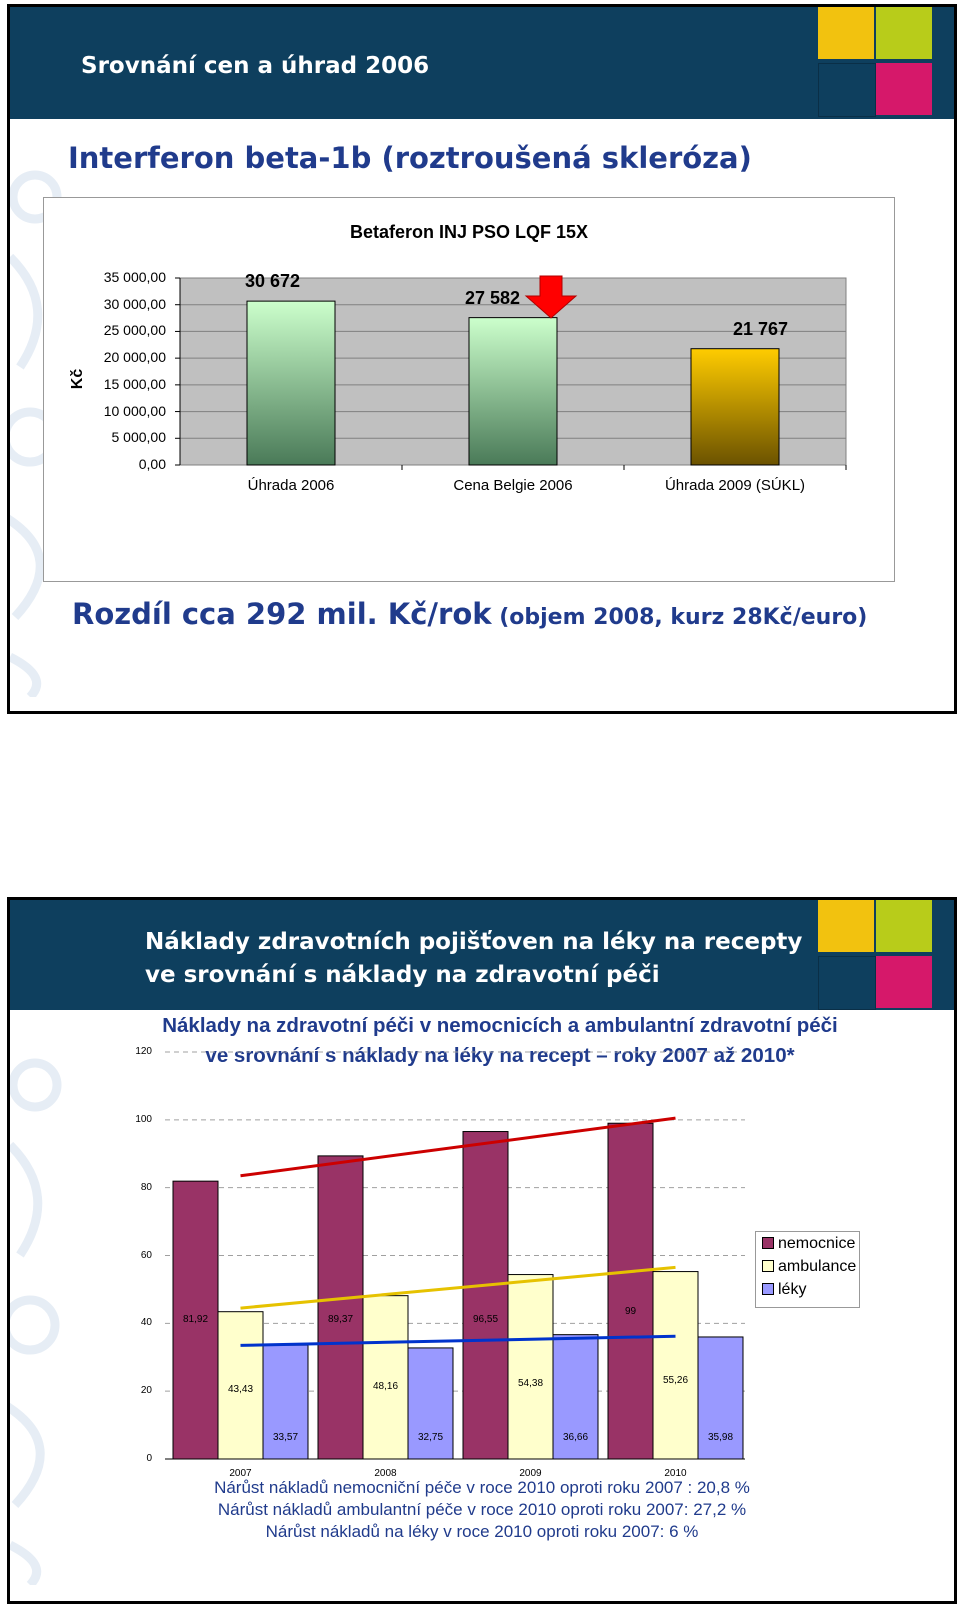 This screenshot has width=960, height=1610. Describe the element at coordinates (139, 437) in the screenshot. I see `y-tick-label: 5 000,00` at that location.